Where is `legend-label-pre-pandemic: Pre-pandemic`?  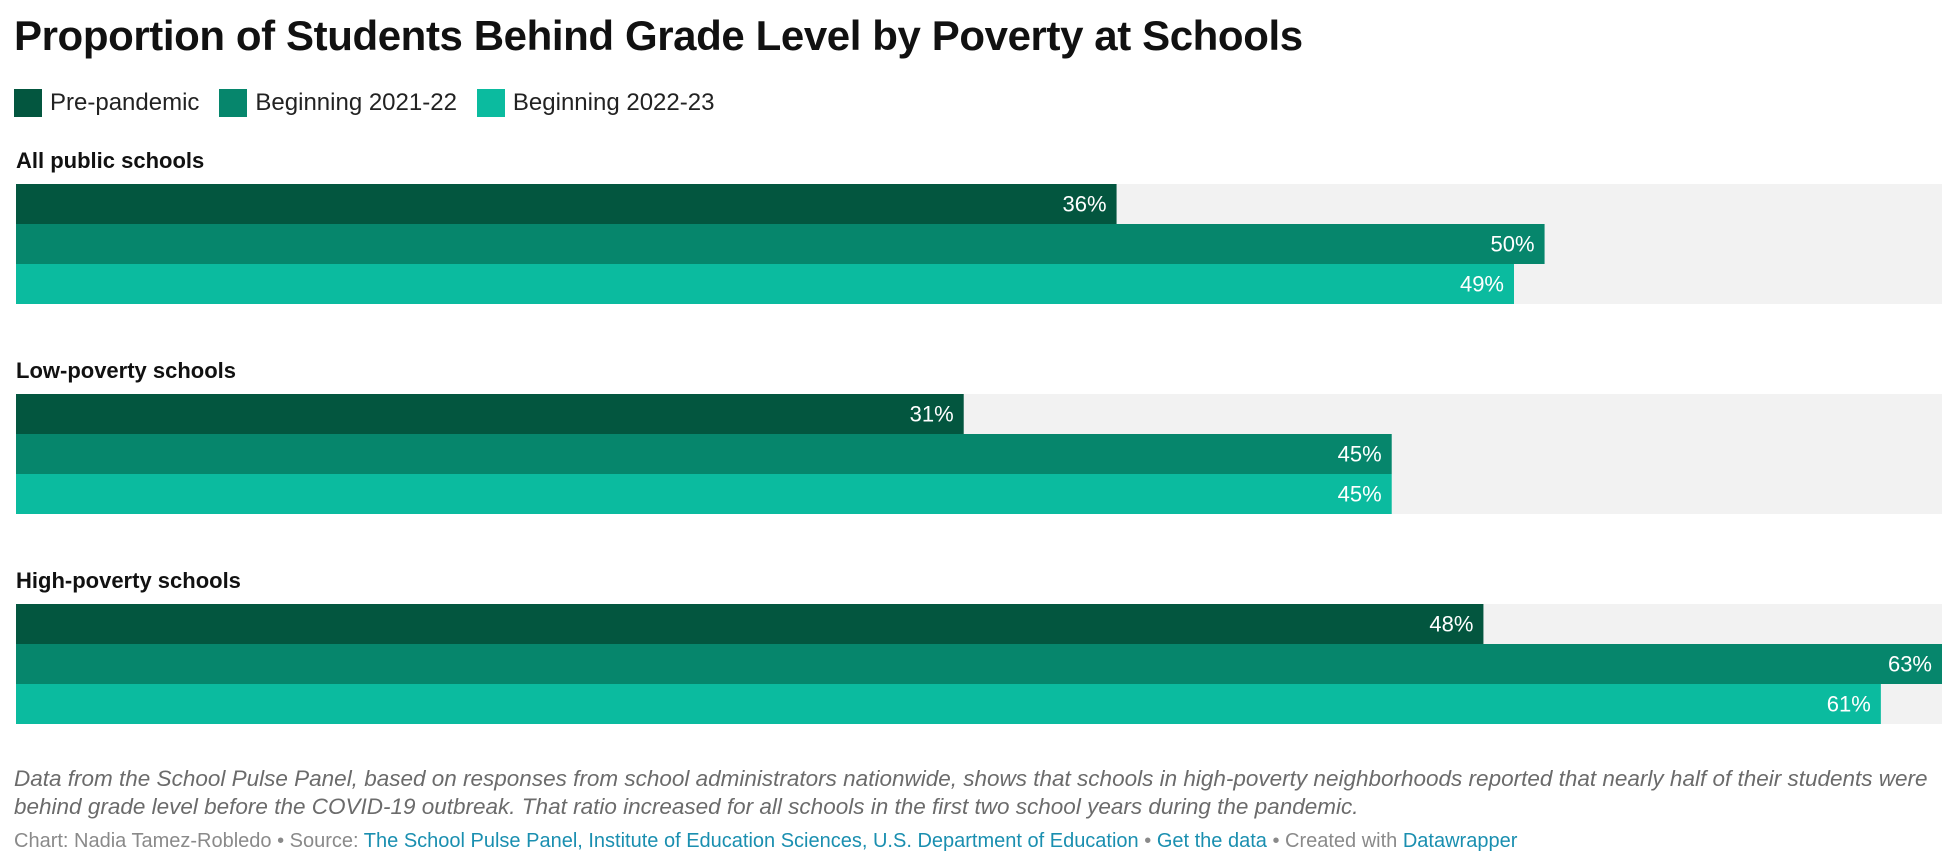 legend-label-pre-pandemic: Pre-pandemic is located at coordinates (125, 102).